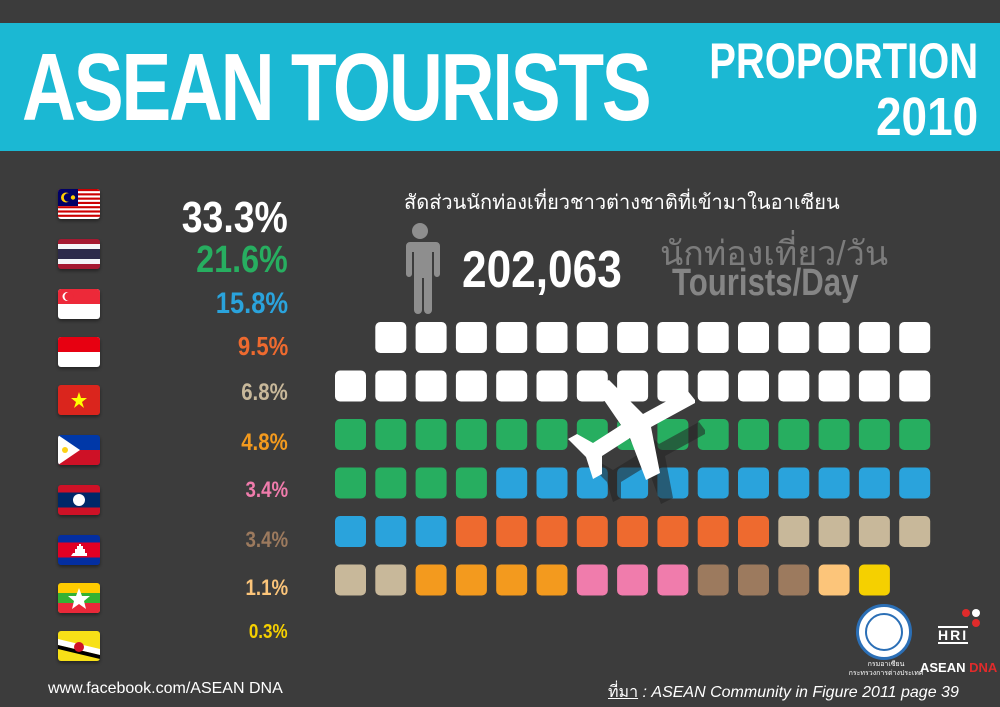 Image resolution: width=1000 pixels, height=707 pixels. I want to click on page-title: ASEAN TOURISTS, so click(337, 87).